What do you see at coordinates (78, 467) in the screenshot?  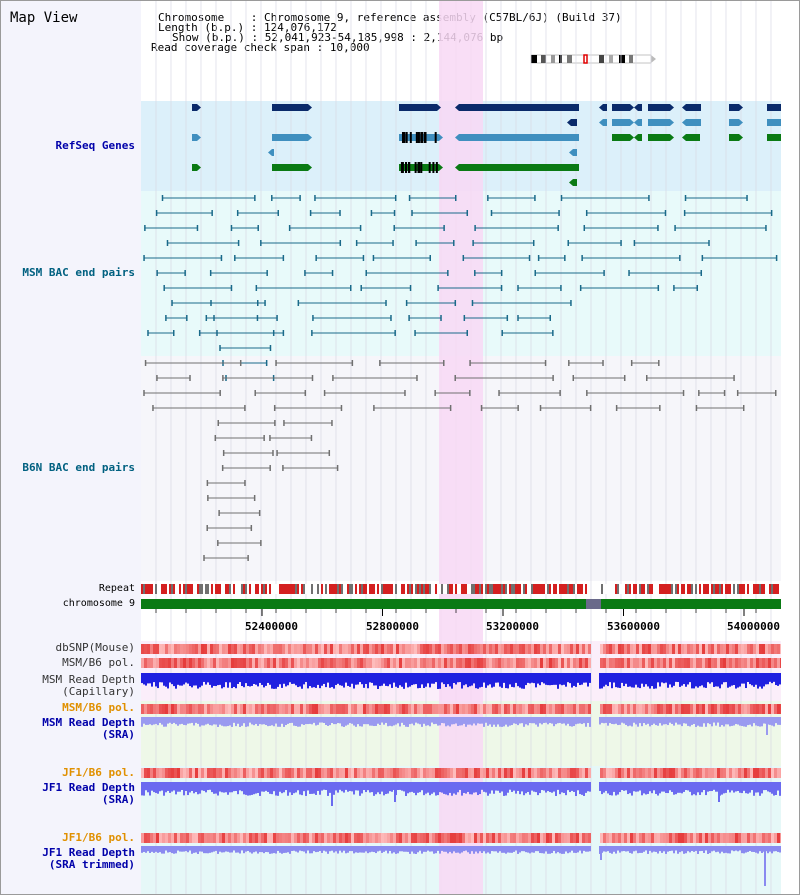 I see `b6n-bac-label: B6N BAC end pairs` at bounding box center [78, 467].